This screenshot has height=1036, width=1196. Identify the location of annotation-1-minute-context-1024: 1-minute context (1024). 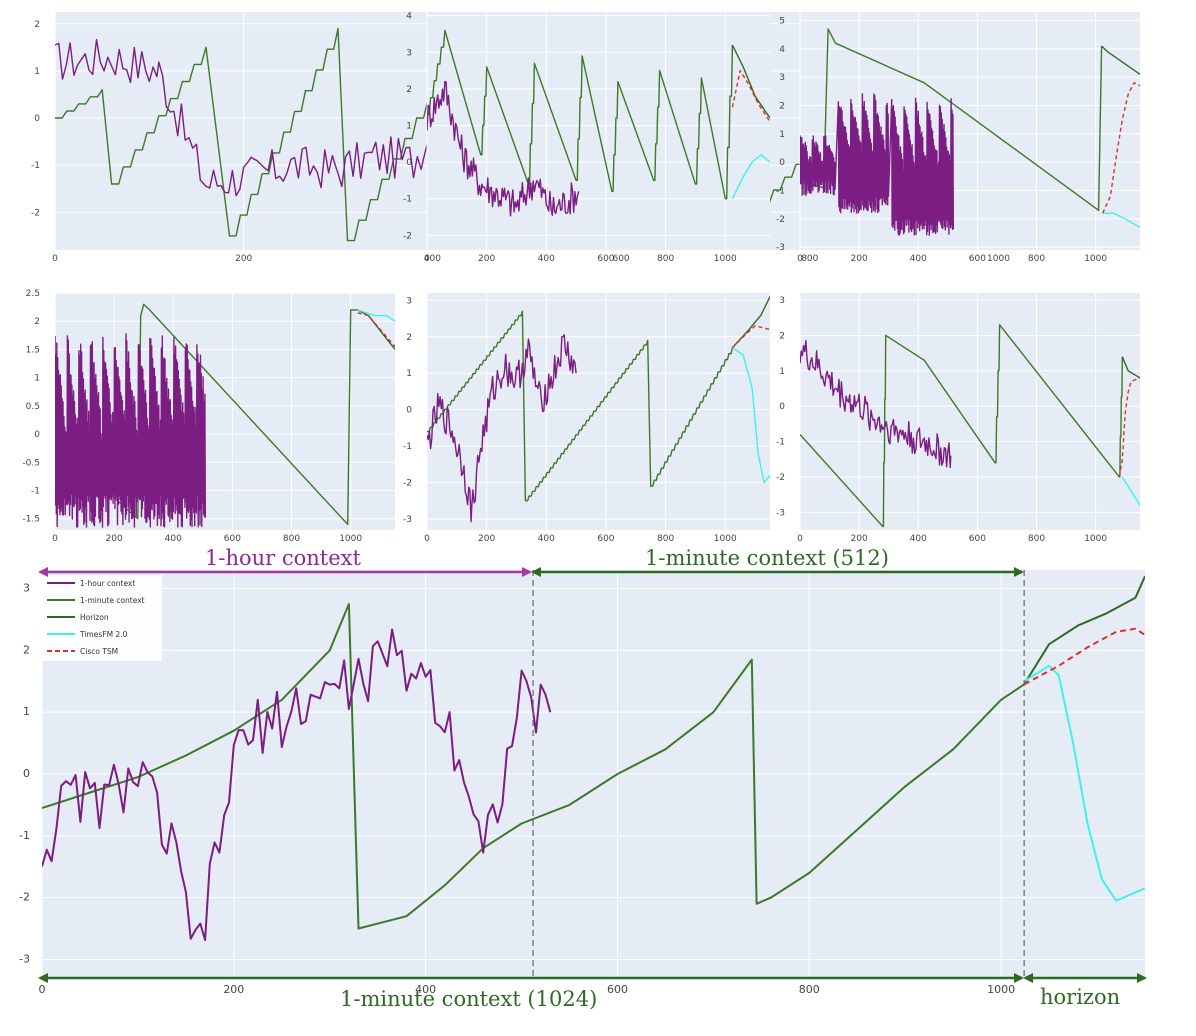
(468, 999).